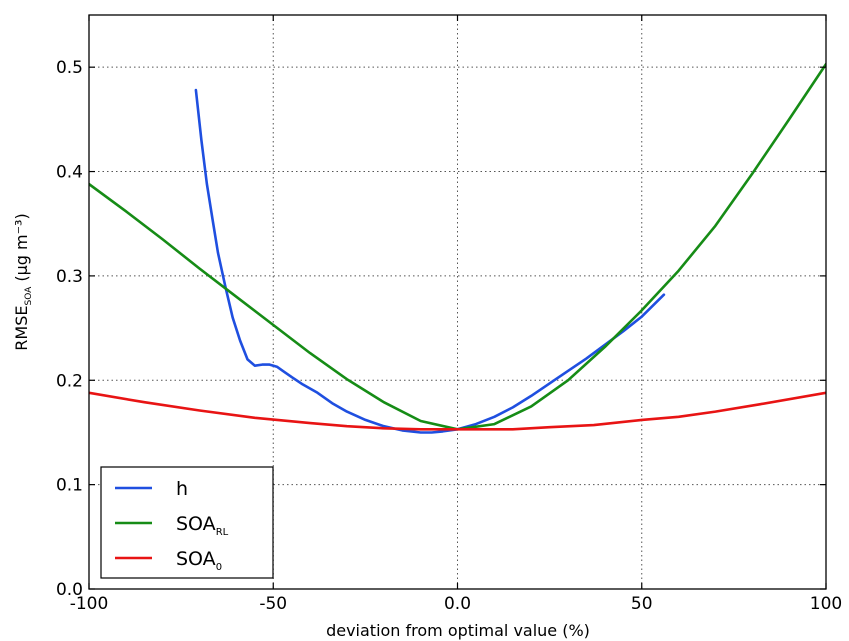 Image resolution: width=849 pixels, height=641 pixels. Describe the element at coordinates (69, 277) in the screenshot. I see `y-tick-label: 0.3` at that location.